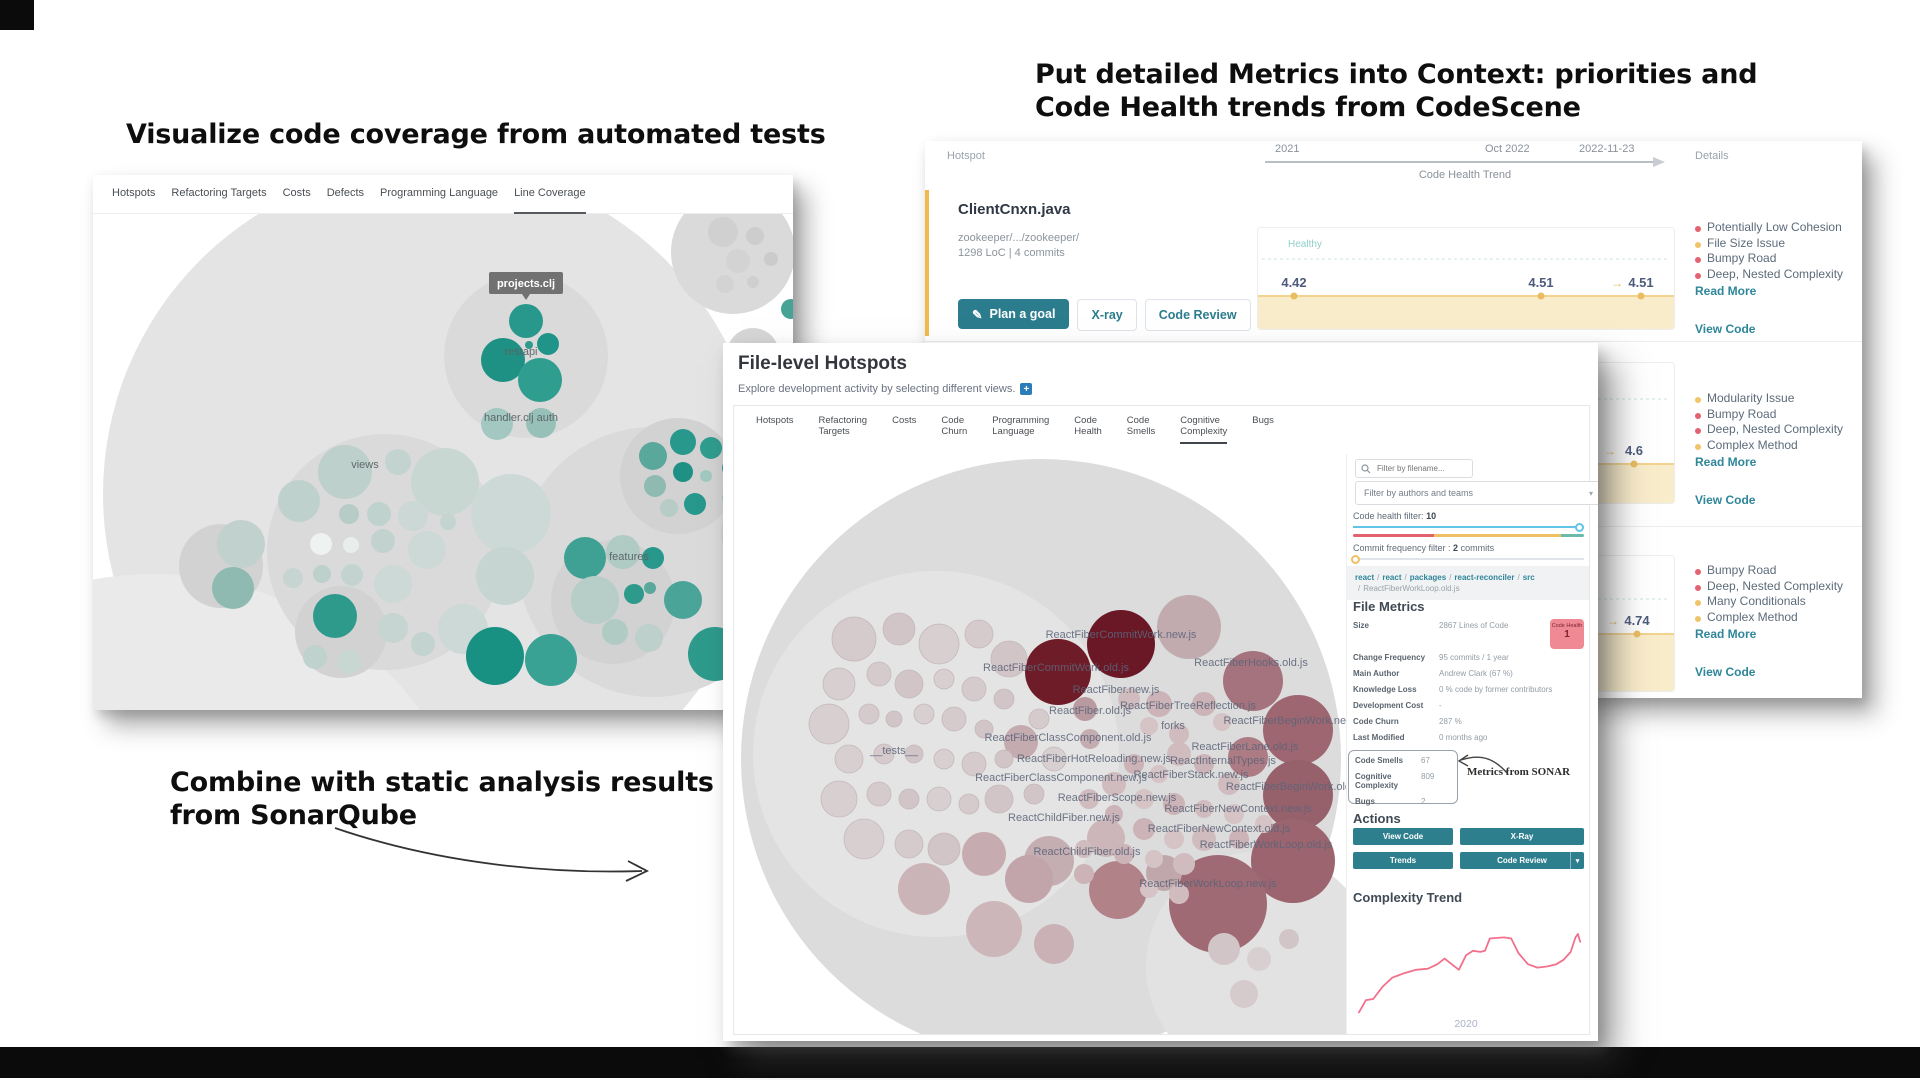 The image size is (1920, 1080). I want to click on code-health-slider-track, so click(1468, 527).